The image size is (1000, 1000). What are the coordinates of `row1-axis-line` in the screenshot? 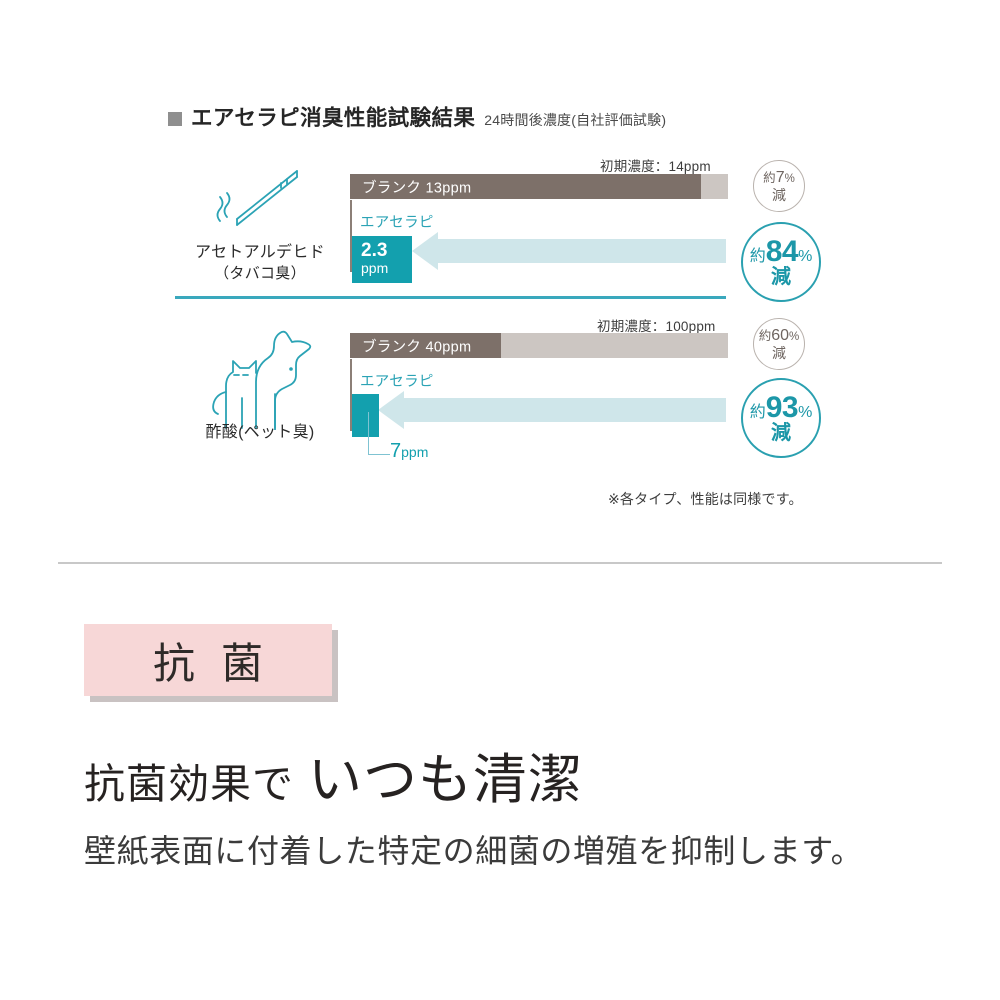 It's located at (351, 236).